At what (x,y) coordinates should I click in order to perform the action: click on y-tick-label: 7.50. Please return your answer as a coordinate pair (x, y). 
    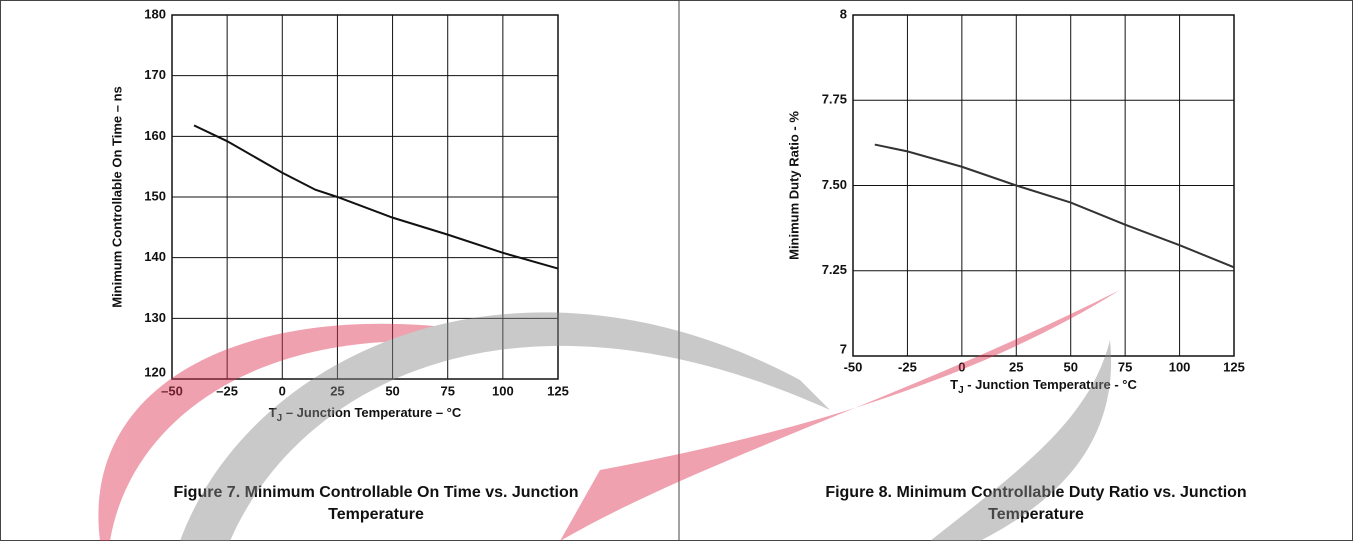
    Looking at the image, I should click on (834, 184).